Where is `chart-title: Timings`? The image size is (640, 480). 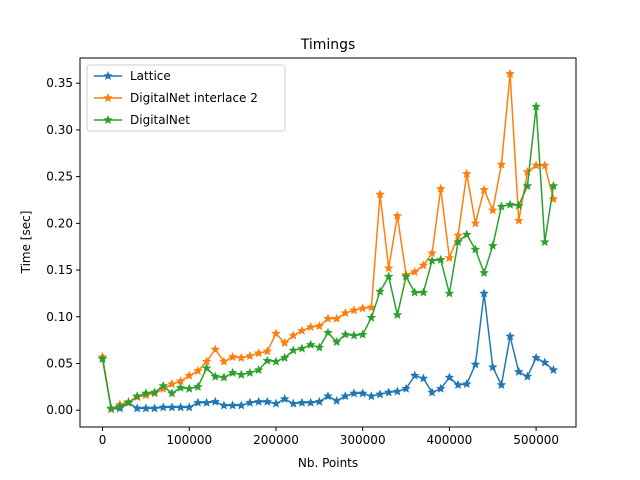
chart-title: Timings is located at coordinates (328, 45).